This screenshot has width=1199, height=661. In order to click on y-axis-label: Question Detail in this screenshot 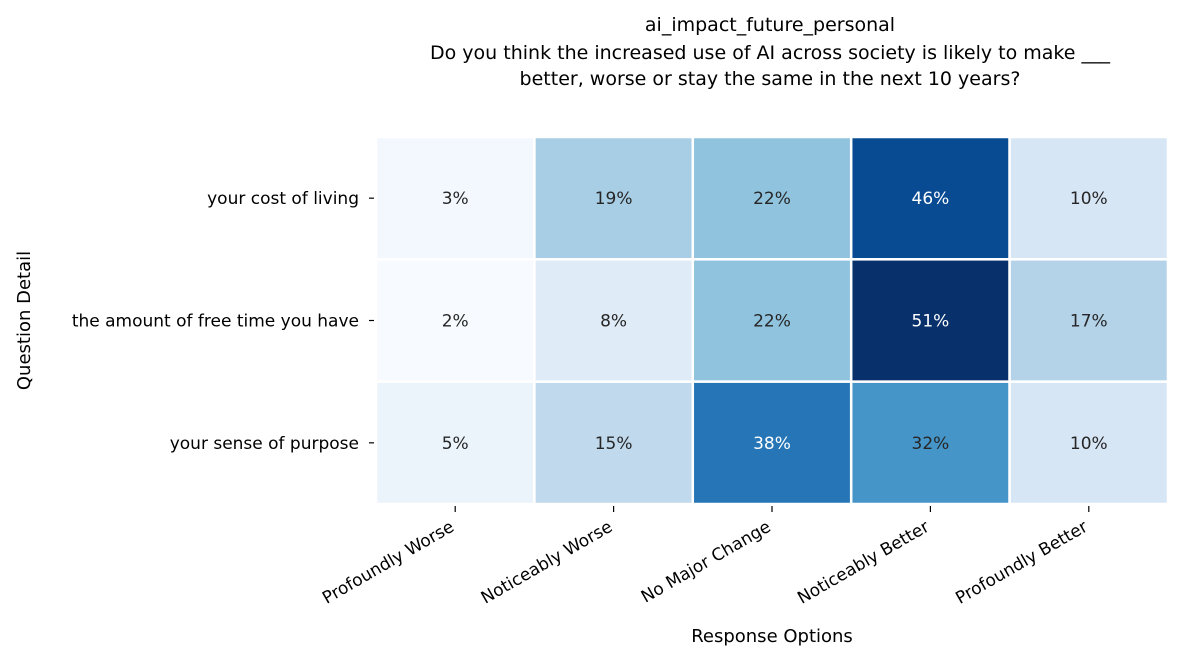, I will do `click(24, 320)`.